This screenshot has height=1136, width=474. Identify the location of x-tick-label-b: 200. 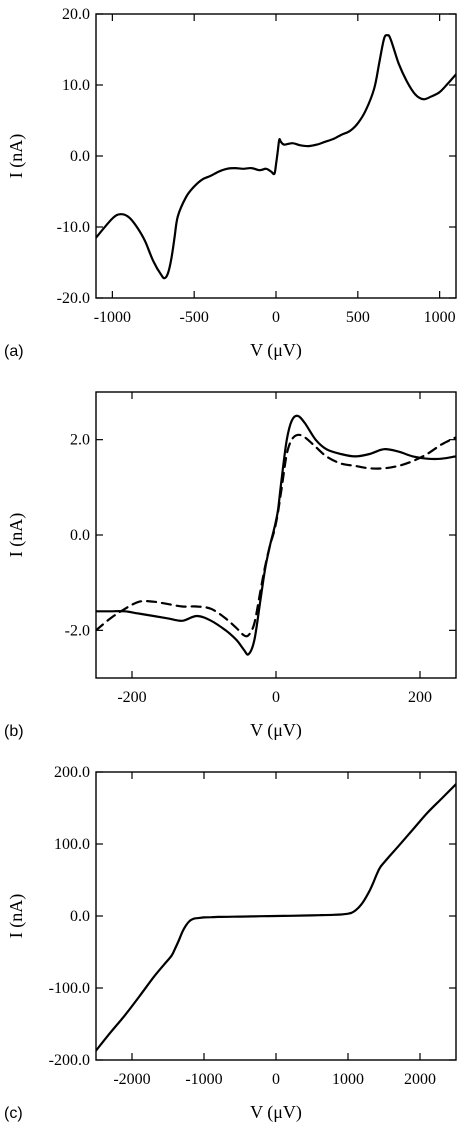
(420, 697).